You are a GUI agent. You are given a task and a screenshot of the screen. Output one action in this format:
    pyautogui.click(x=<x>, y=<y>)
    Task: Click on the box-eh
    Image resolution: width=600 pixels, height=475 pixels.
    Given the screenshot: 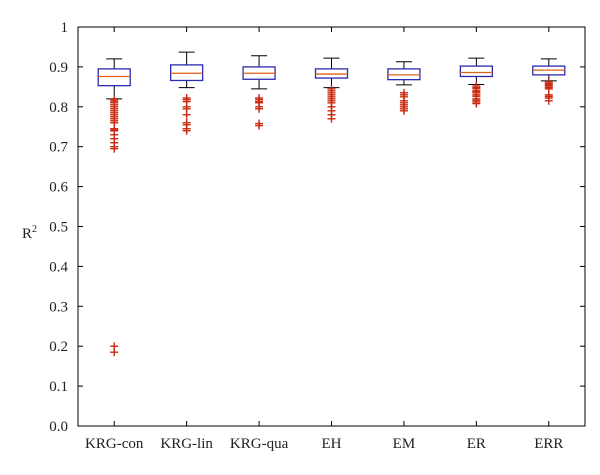 What is the action you would take?
    pyautogui.click(x=331, y=90)
    